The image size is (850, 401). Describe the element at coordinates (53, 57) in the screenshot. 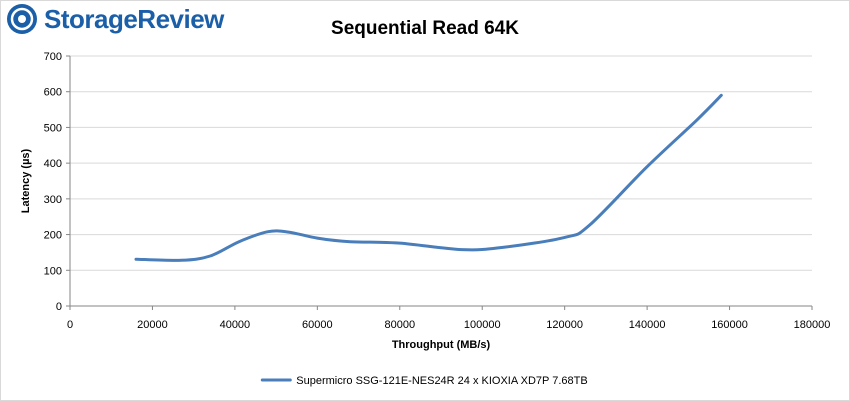

I see `y-tick-label: 700` at that location.